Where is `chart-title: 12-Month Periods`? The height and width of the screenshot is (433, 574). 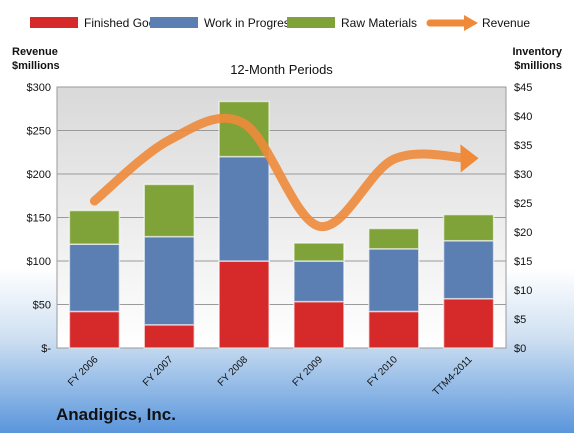
chart-title: 12-Month Periods is located at coordinates (281, 69).